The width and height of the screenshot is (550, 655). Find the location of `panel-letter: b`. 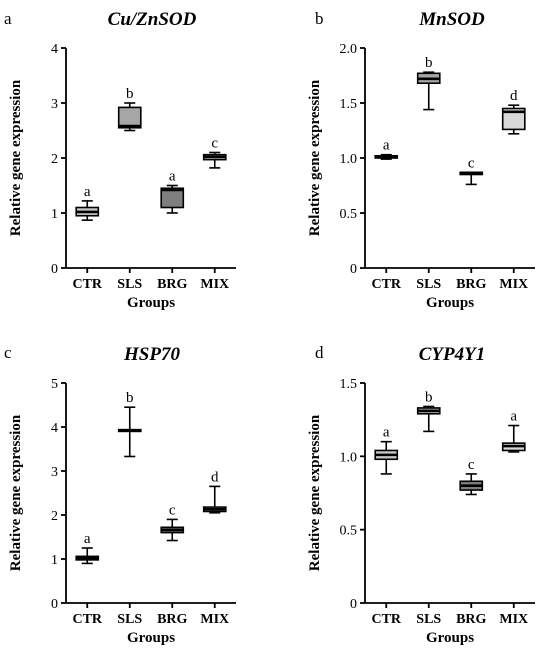

panel-letter: b is located at coordinates (319, 18).